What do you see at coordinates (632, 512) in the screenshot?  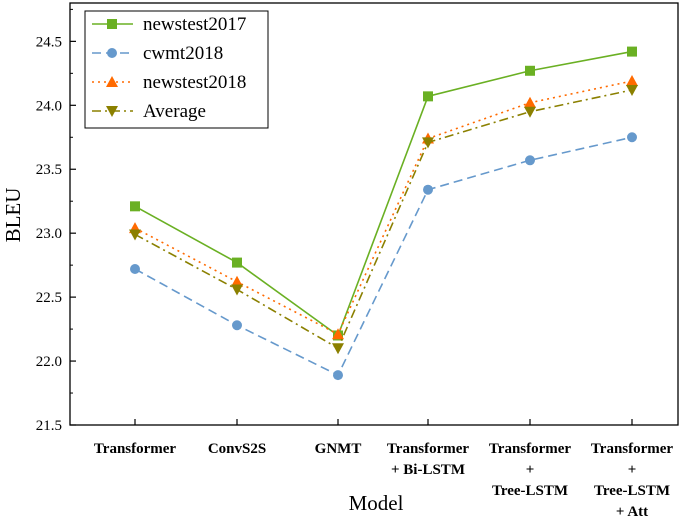 I see `x-tick-label-line: + Att` at bounding box center [632, 512].